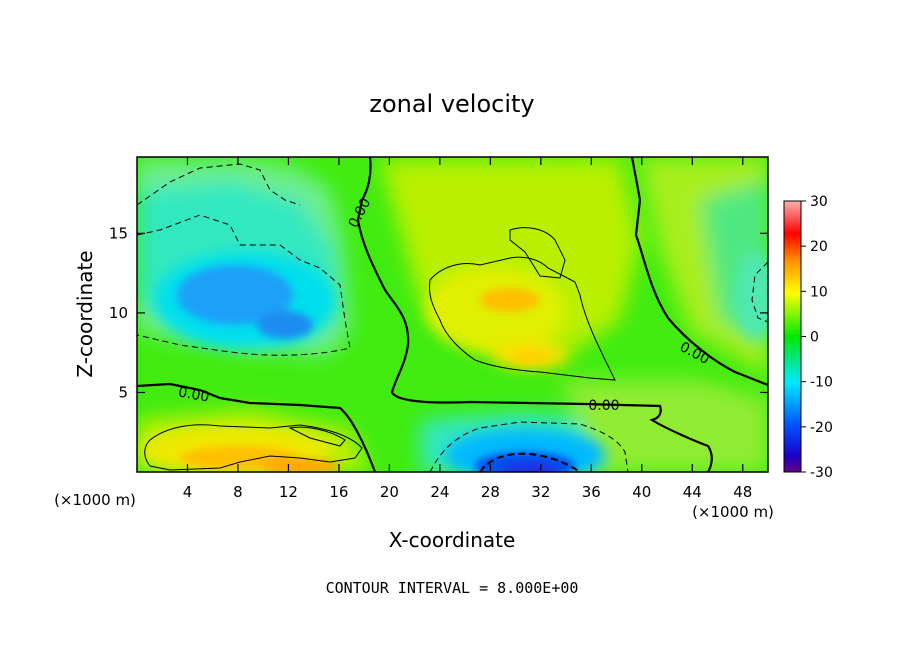 The image size is (904, 654). What do you see at coordinates (819, 247) in the screenshot?
I see `colorbar-tick-label: 20` at bounding box center [819, 247].